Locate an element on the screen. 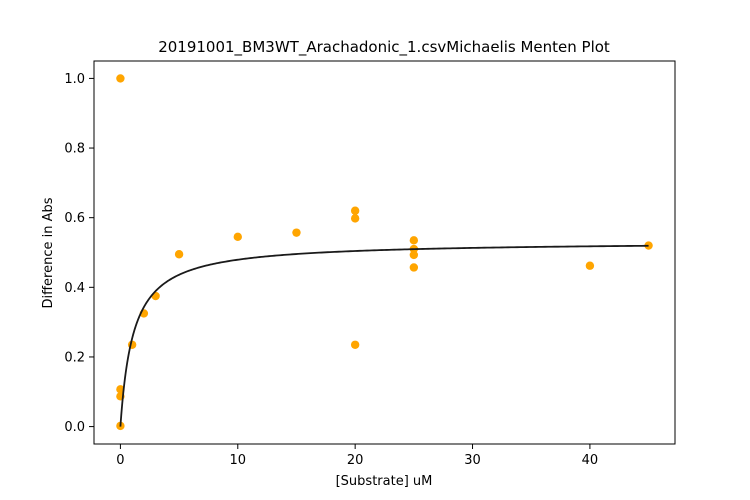 The height and width of the screenshot is (500, 750). y-tick-label: 0.6 is located at coordinates (74, 218).